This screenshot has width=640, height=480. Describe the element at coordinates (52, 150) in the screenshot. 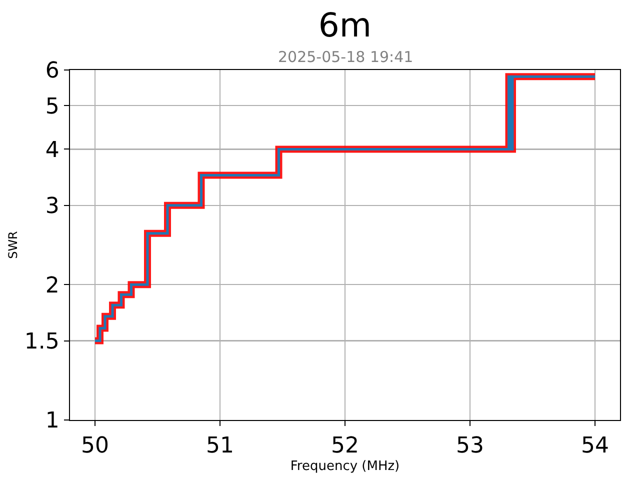

I see `y-tick-label: 4` at that location.